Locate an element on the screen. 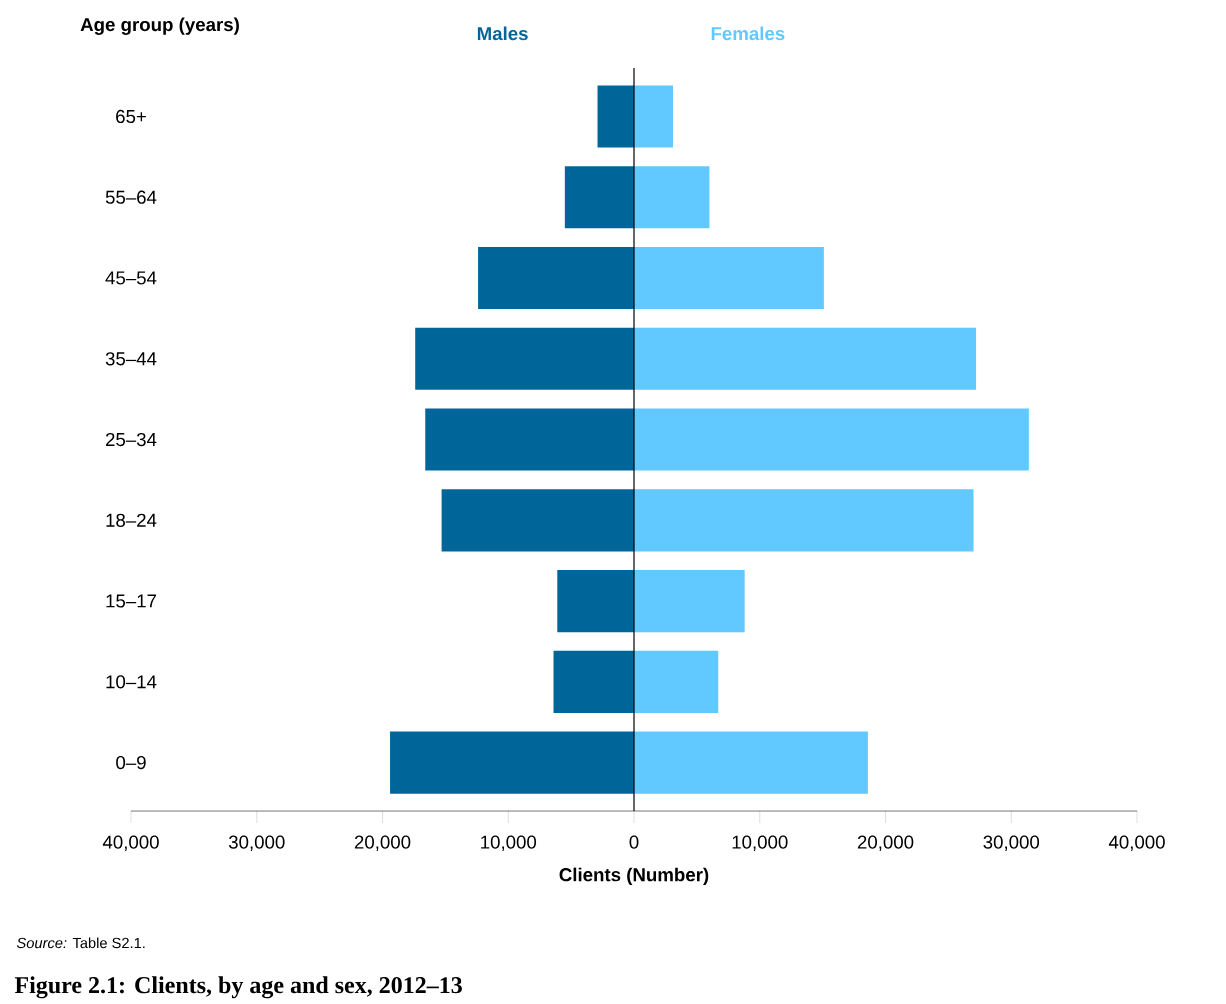  x-tick-label: 0 is located at coordinates (634, 842).